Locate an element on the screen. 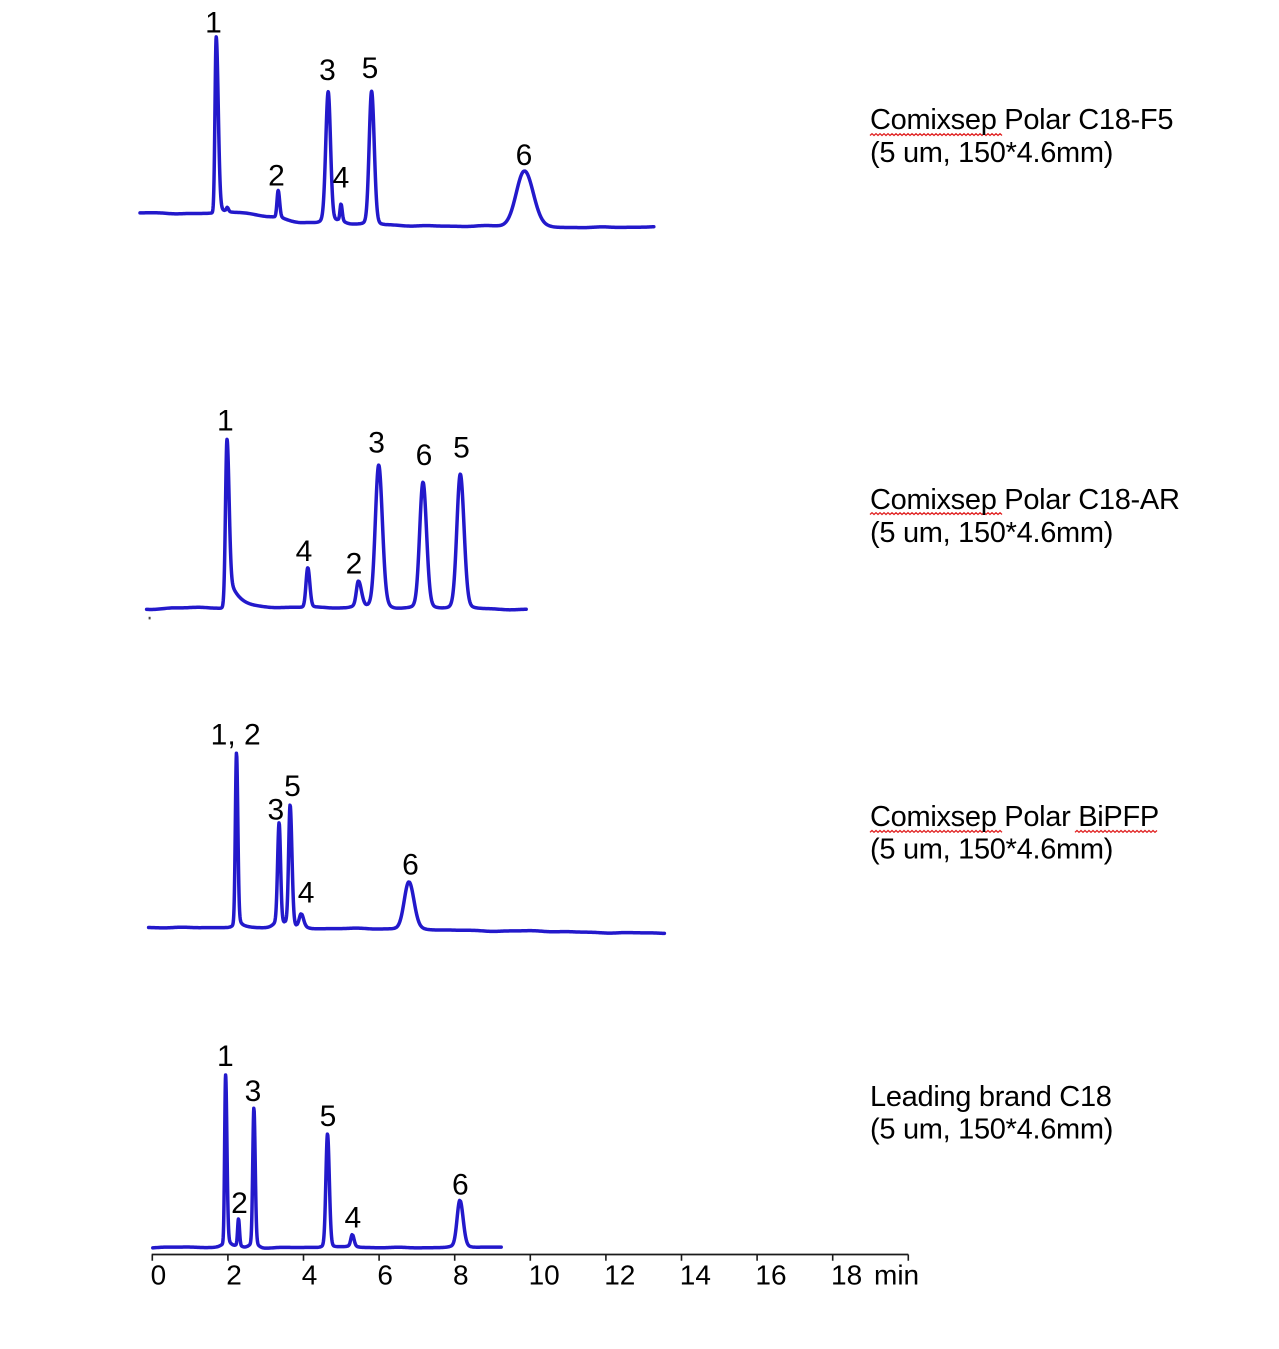 The image size is (1279, 1349). svg-text: Leading brand C18 is located at coordinates (991, 1097).